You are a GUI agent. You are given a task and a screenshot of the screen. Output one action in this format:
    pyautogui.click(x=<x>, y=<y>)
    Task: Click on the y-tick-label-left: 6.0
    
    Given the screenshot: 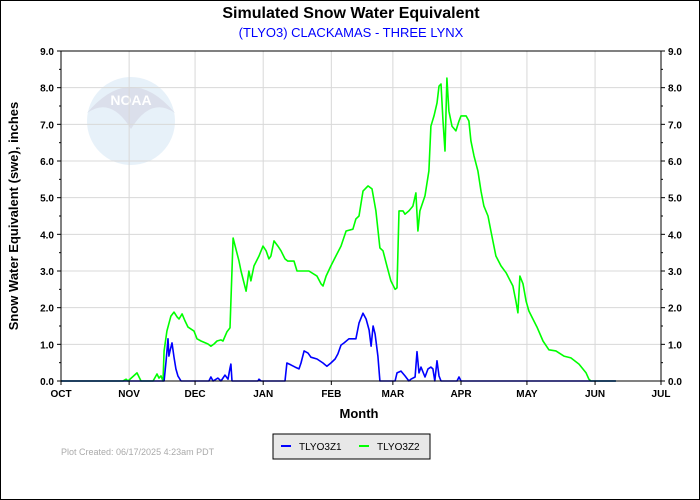 What is the action you would take?
    pyautogui.click(x=47, y=162)
    